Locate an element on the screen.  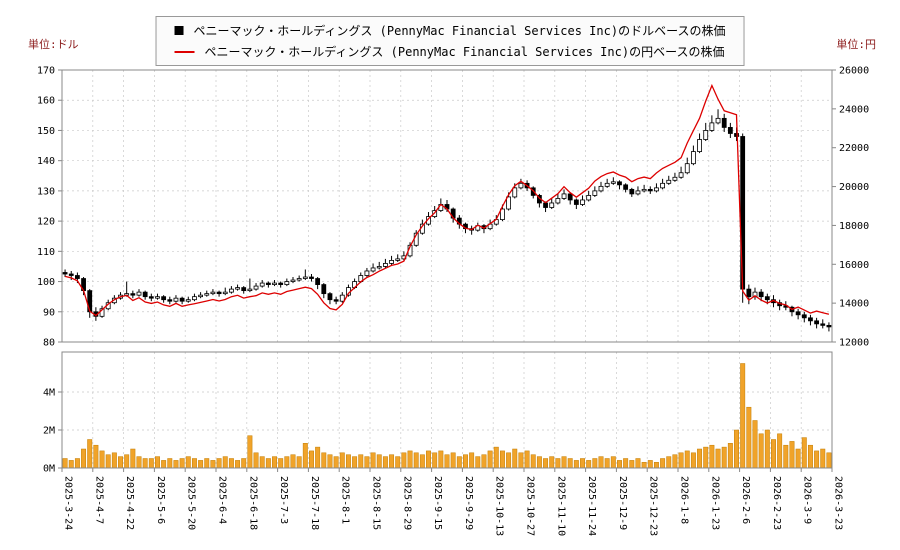
svg-text: 170 is located at coordinates (46, 71).